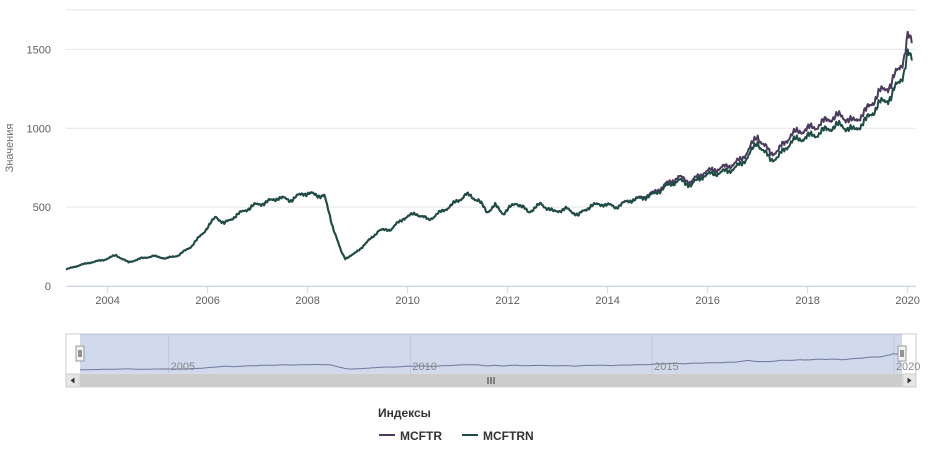 The image size is (929, 449). Describe the element at coordinates (607, 301) in the screenshot. I see `x-tick-label: 2014` at that location.